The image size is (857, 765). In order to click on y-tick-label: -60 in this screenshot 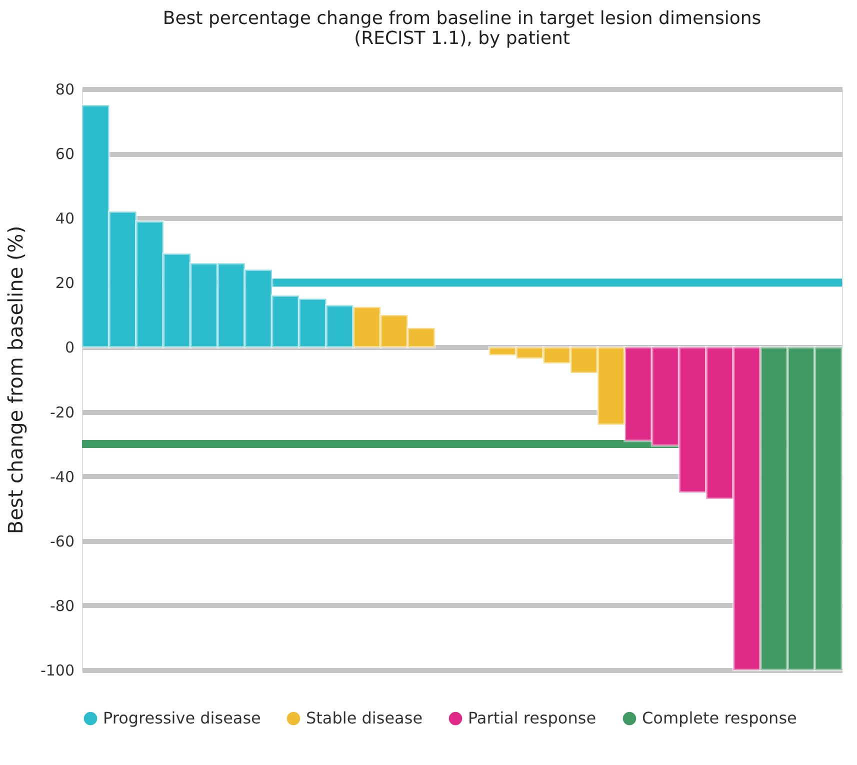, I will do `click(62, 541)`.